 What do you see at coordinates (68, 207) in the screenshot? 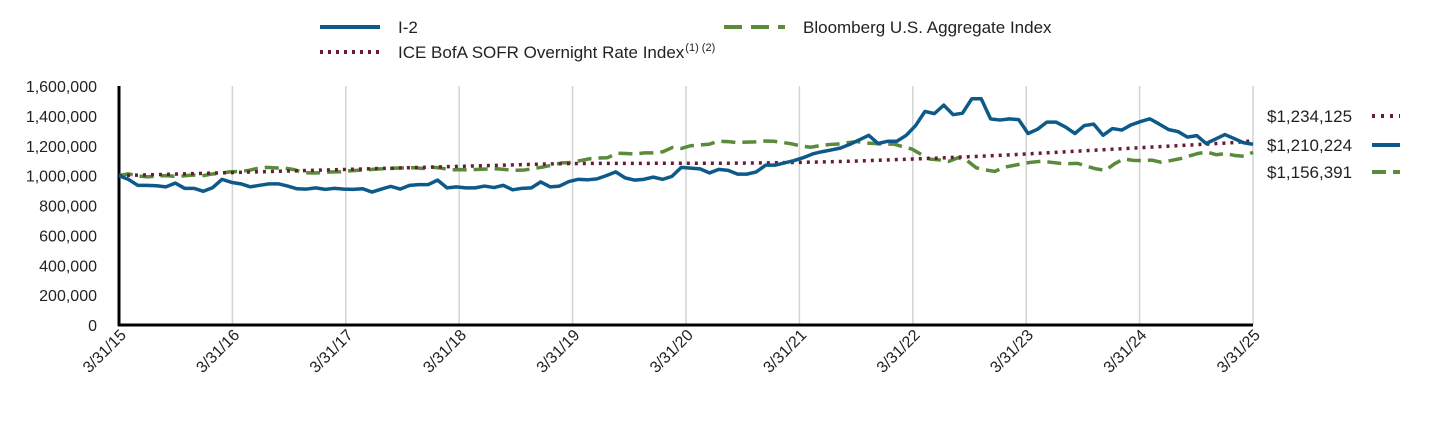
I see `y-tick-label: 800,000` at bounding box center [68, 207].